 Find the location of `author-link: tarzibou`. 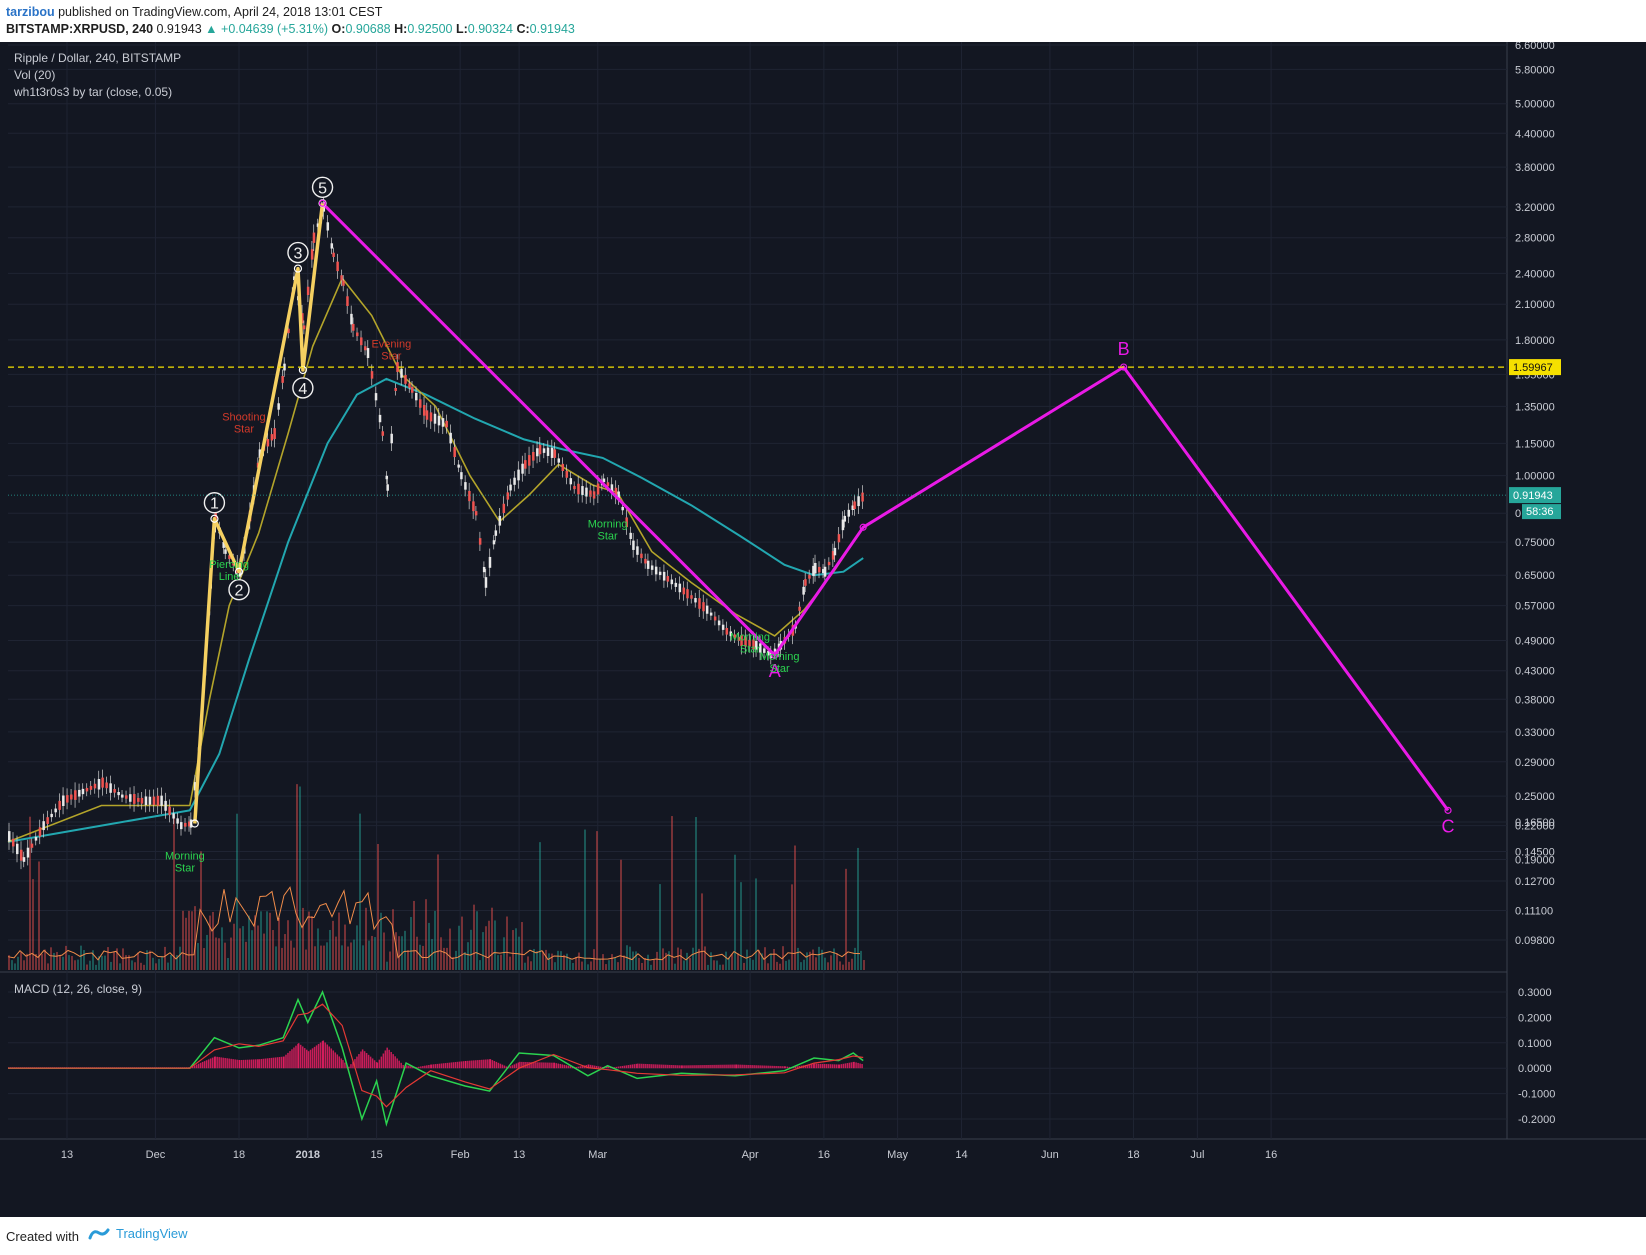

author-link: tarzibou is located at coordinates (30, 12).